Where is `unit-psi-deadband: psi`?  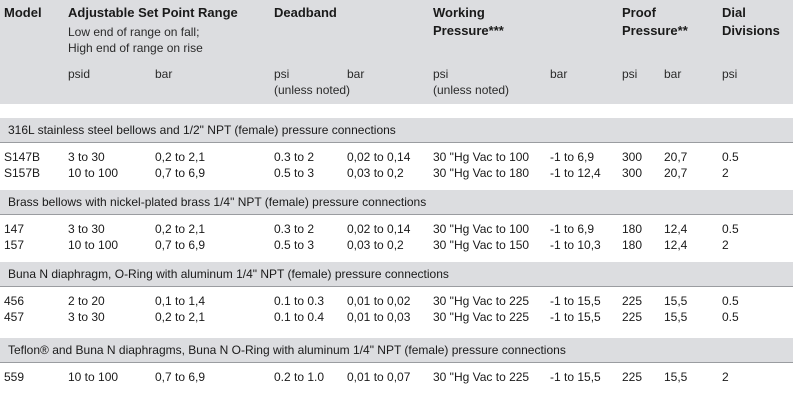 unit-psi-deadband: psi is located at coordinates (282, 74).